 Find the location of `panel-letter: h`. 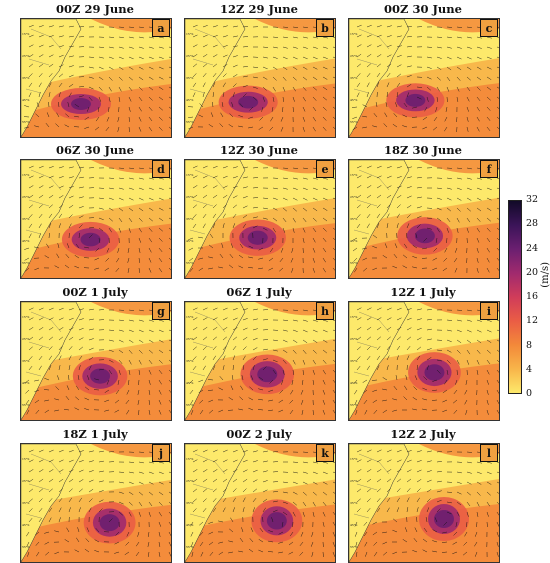

panel-letter: h is located at coordinates (325, 311).